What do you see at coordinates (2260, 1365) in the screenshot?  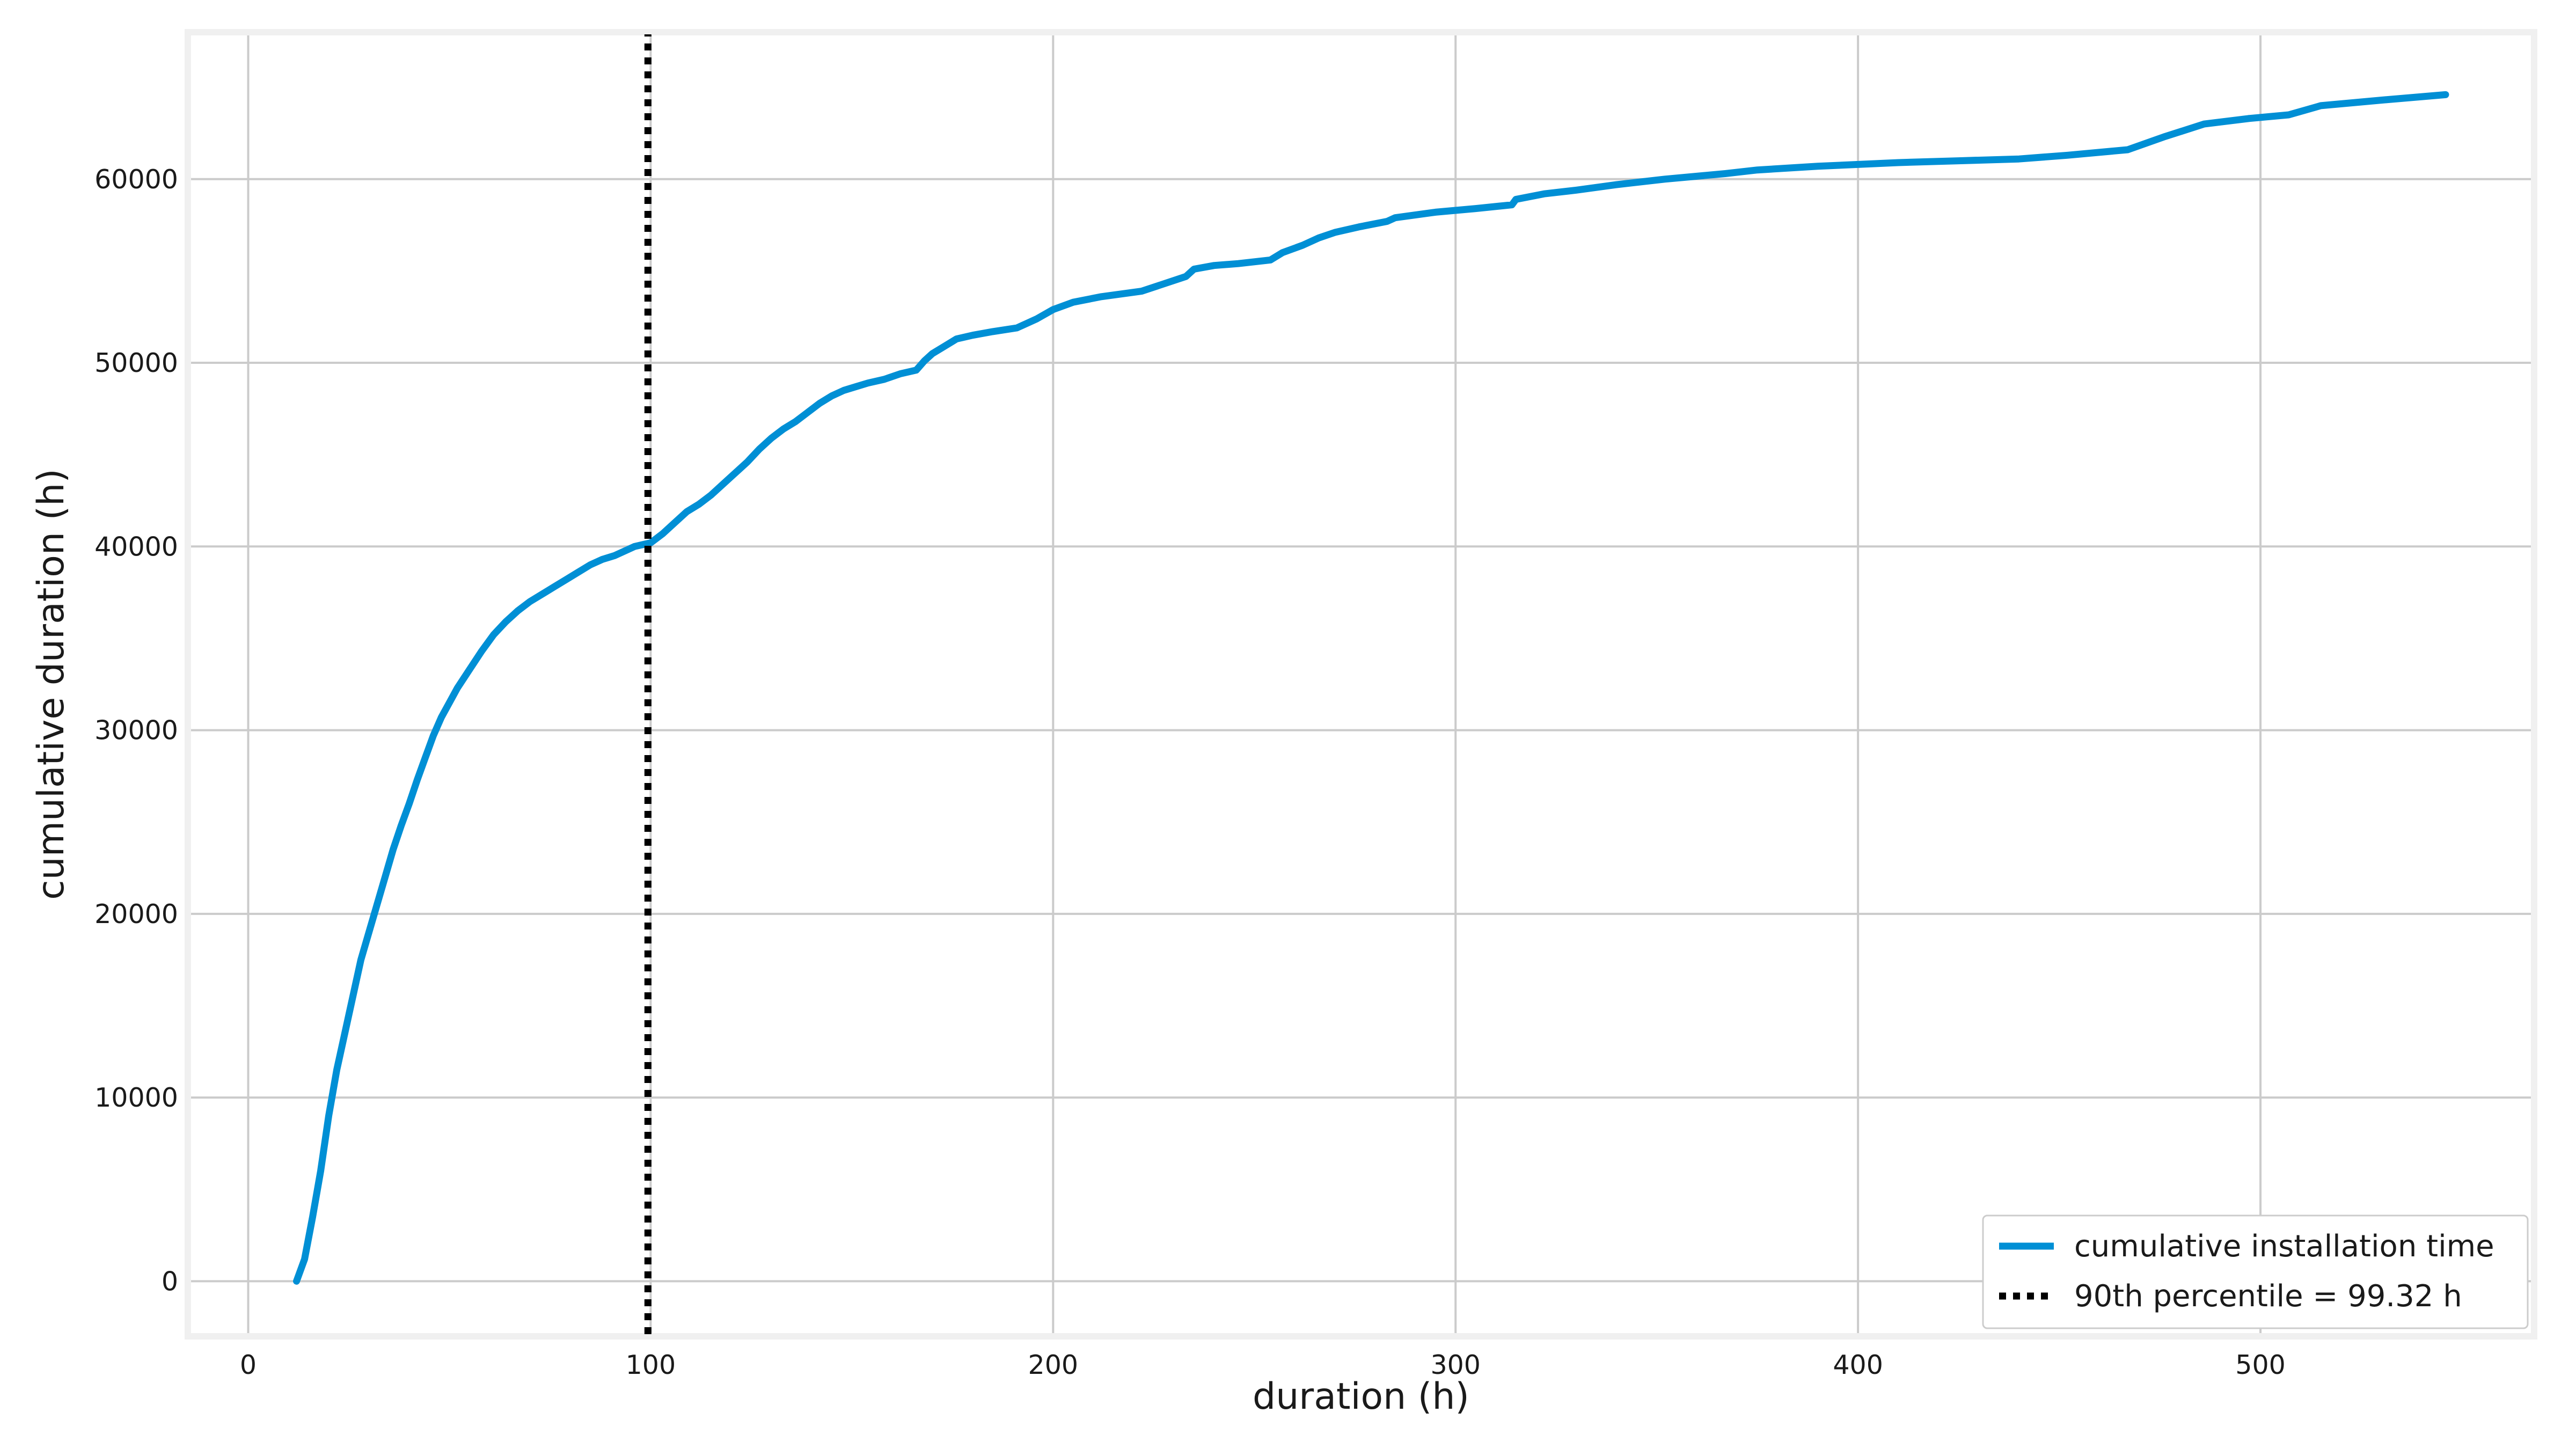 I see `x-tick-label: 500` at bounding box center [2260, 1365].